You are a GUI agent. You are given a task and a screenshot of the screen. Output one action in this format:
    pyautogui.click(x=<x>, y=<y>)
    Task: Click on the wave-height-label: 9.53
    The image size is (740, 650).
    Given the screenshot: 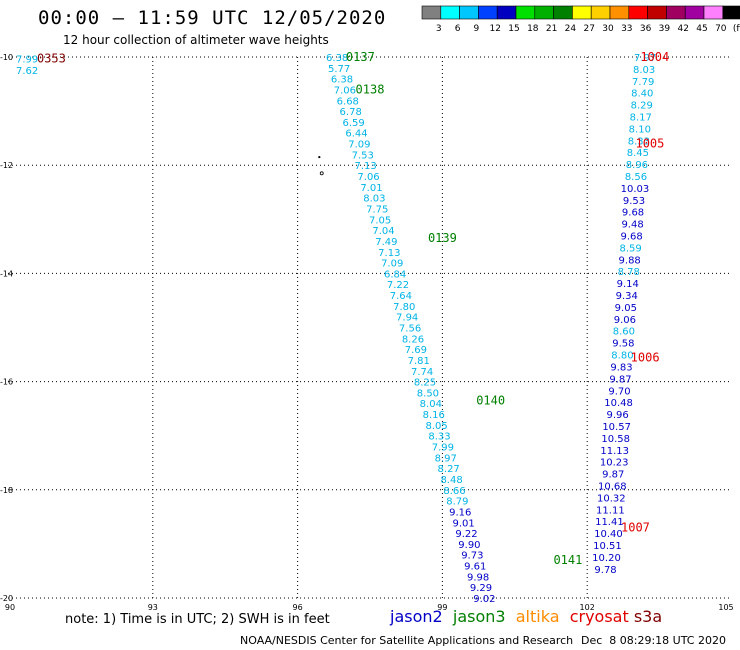 What is the action you would take?
    pyautogui.click(x=634, y=201)
    